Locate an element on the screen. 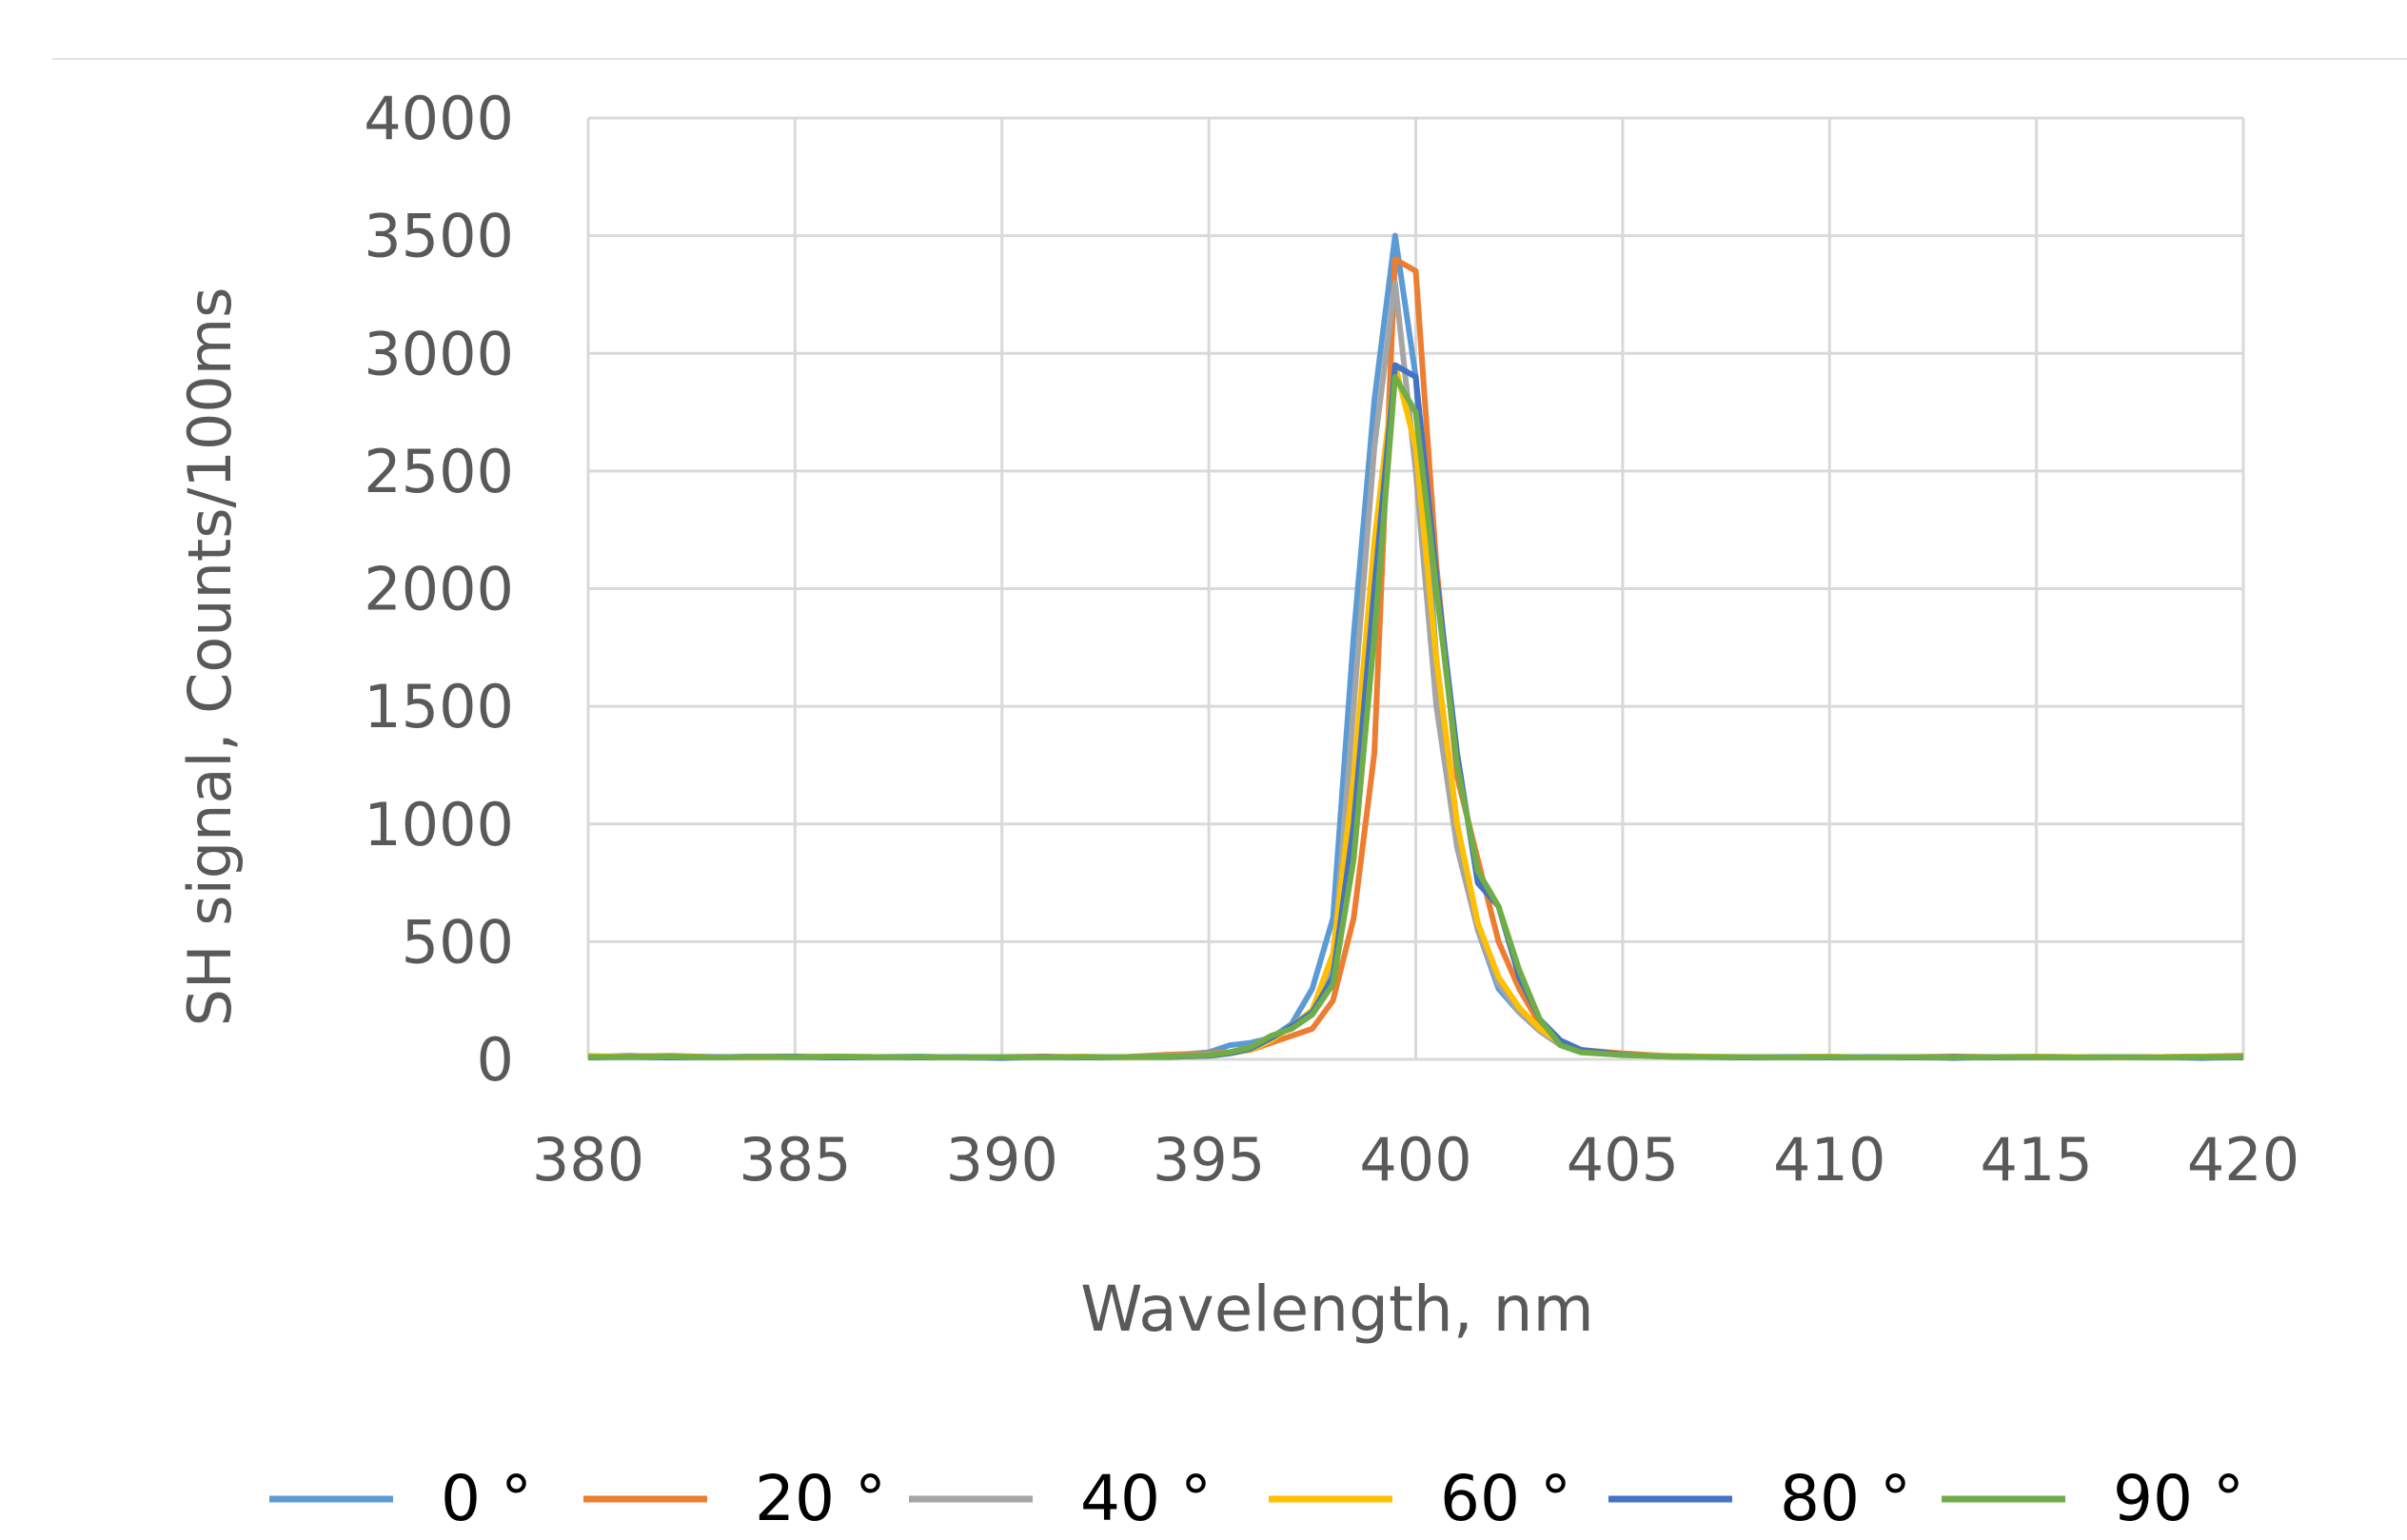 The width and height of the screenshot is (2407, 1540). y-axis-title: SH signal, Counts/100ms is located at coordinates (210, 657).